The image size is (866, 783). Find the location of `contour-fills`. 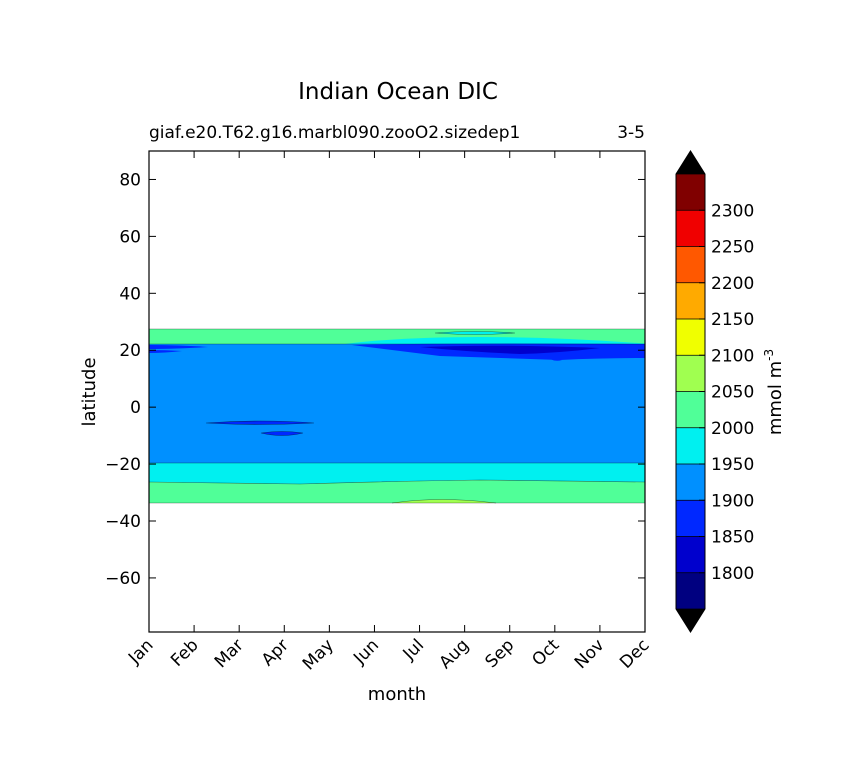

contour-fills is located at coordinates (397, 416).